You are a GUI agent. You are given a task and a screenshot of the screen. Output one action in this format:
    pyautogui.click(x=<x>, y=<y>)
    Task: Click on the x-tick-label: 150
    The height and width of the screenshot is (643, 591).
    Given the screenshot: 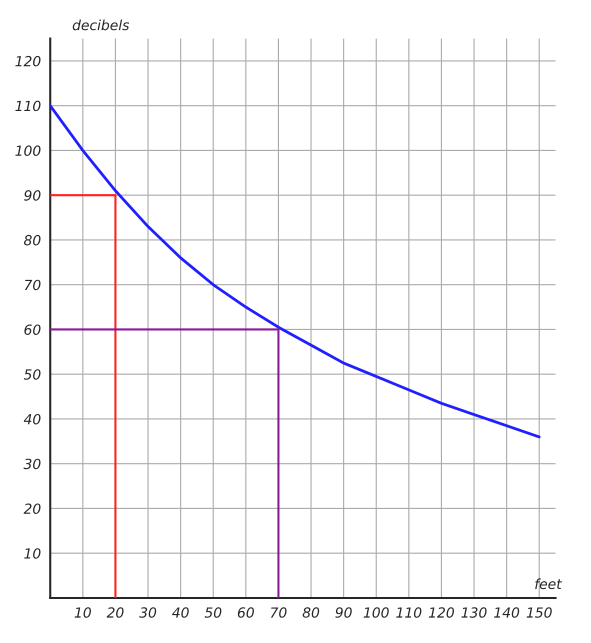 What is the action you would take?
    pyautogui.click(x=539, y=612)
    